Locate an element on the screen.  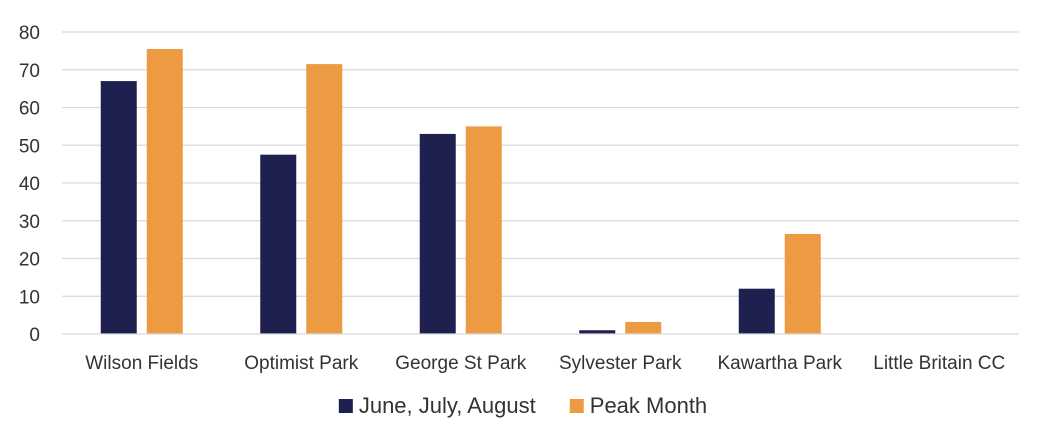
y-tick-label: 60 is located at coordinates (29, 109).